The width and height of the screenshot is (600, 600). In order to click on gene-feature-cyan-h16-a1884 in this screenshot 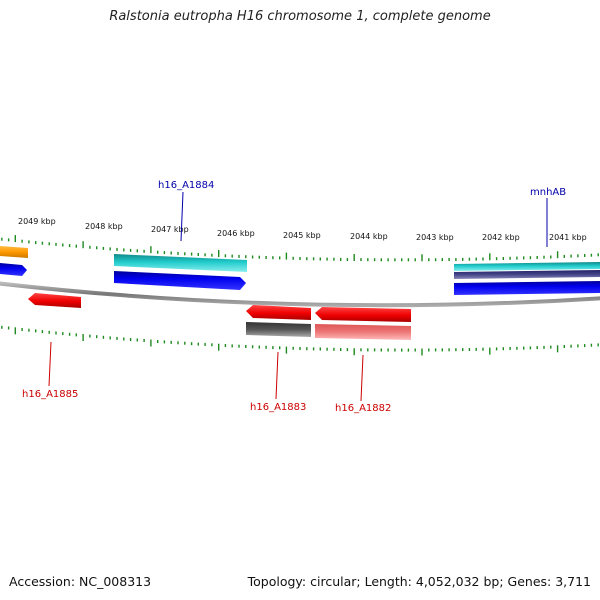, I will do `click(180, 263)`.